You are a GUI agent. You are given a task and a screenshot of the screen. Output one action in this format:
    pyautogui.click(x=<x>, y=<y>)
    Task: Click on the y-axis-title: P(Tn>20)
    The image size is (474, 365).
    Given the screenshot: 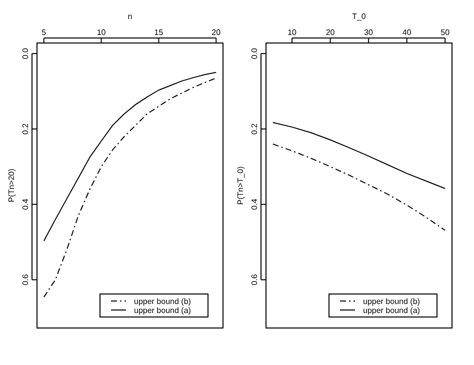 What is the action you would take?
    pyautogui.click(x=11, y=185)
    